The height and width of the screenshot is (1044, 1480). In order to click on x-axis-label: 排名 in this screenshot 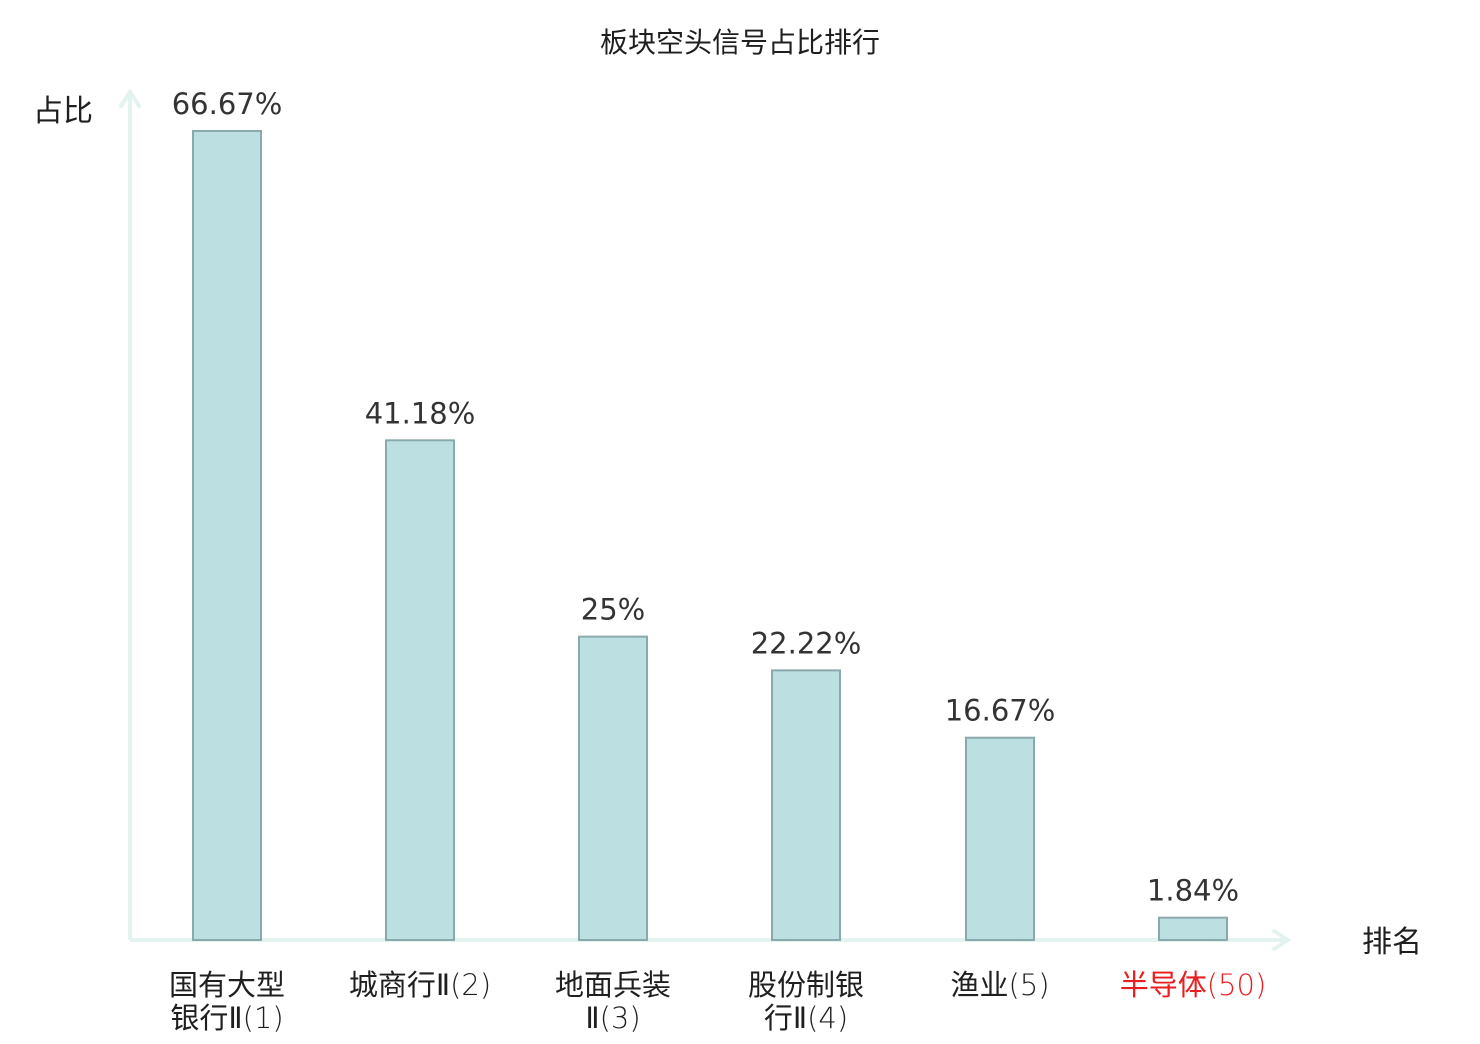, I will do `click(1392, 942)`.